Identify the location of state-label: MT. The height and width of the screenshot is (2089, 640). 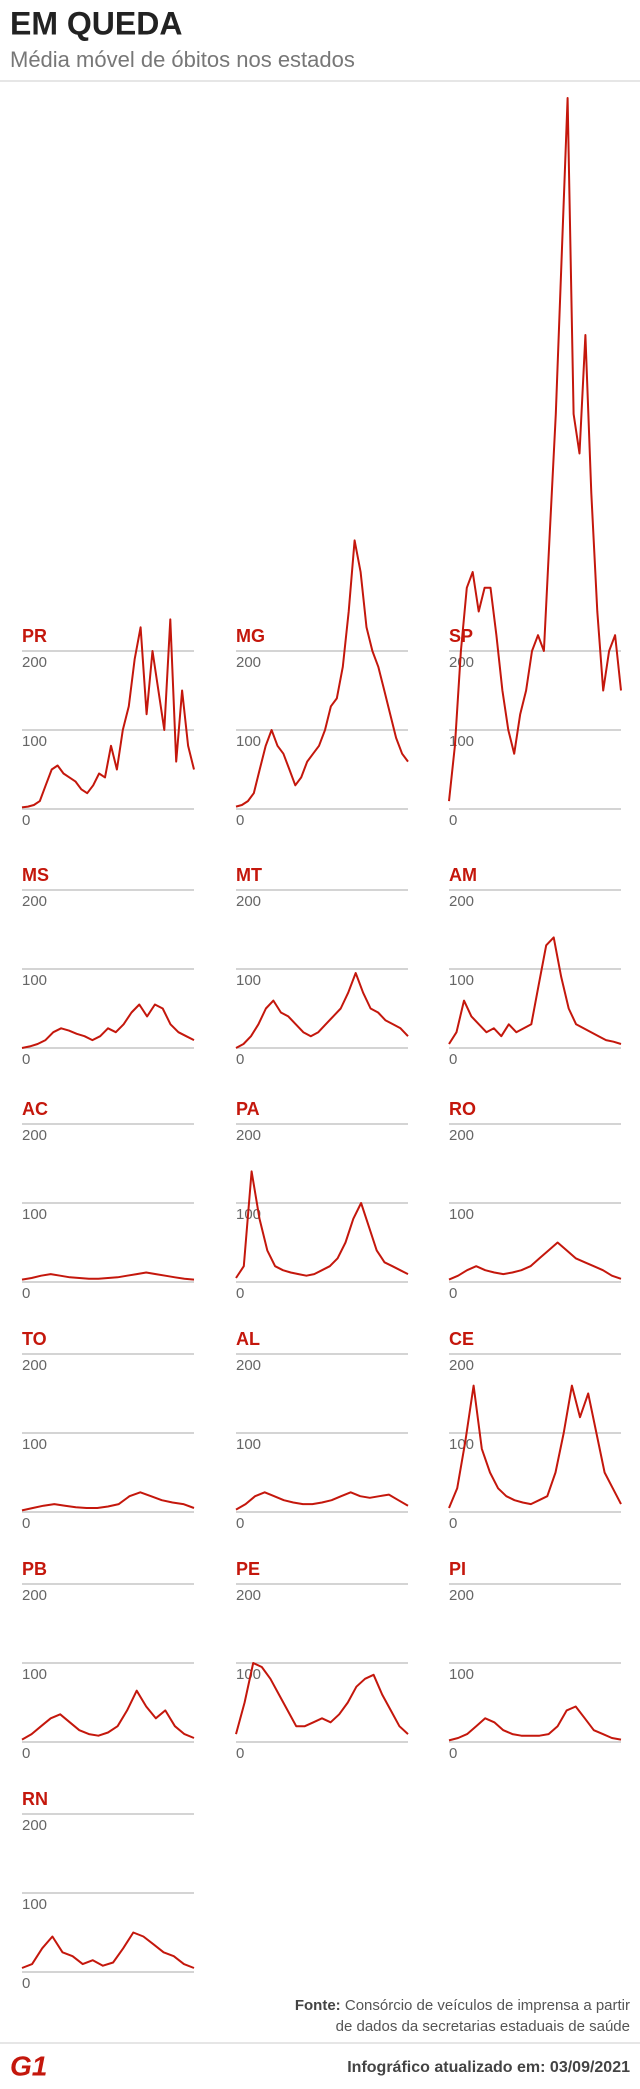
(249, 875).